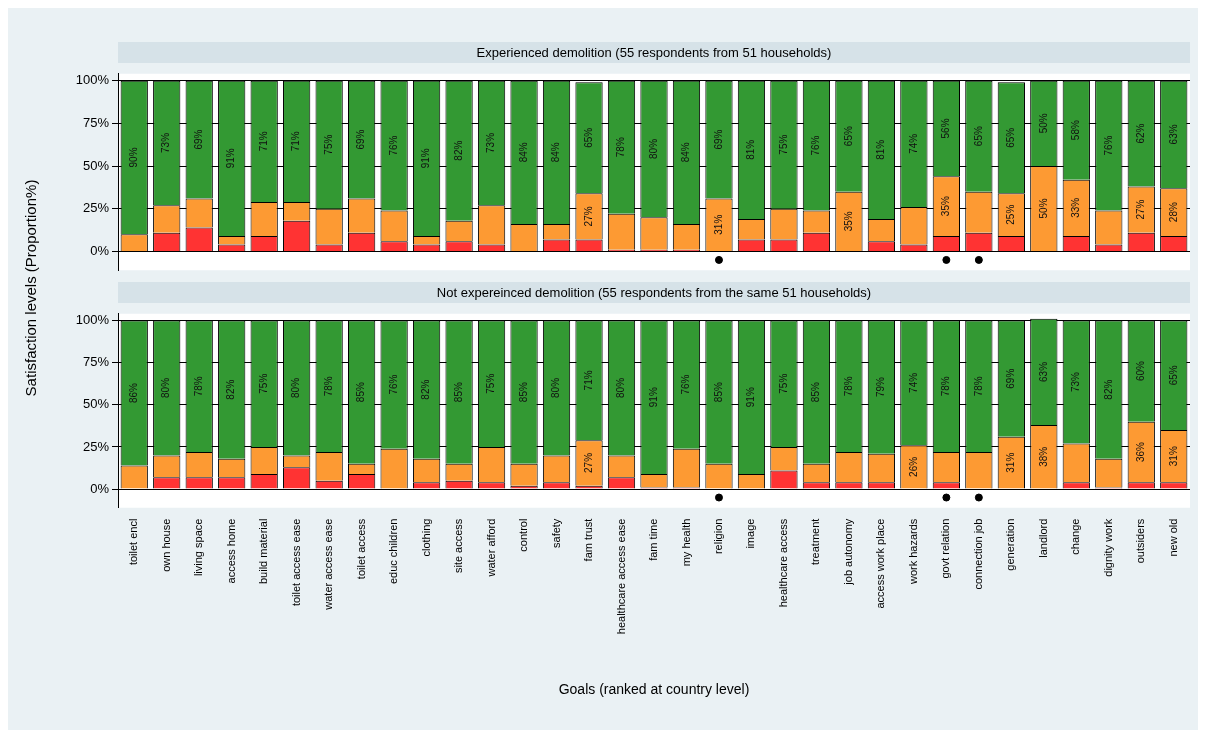 This screenshot has width=1206, height=738. Describe the element at coordinates (945, 548) in the screenshot. I see `x-tick-label: govt relation` at that location.